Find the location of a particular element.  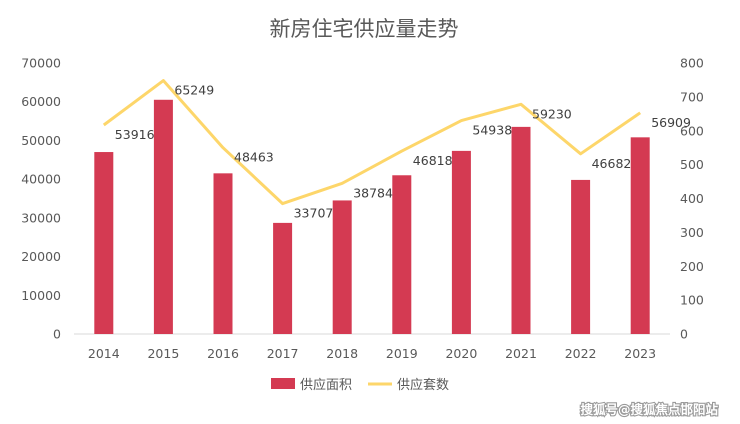

data-label: 46682 is located at coordinates (612, 163).